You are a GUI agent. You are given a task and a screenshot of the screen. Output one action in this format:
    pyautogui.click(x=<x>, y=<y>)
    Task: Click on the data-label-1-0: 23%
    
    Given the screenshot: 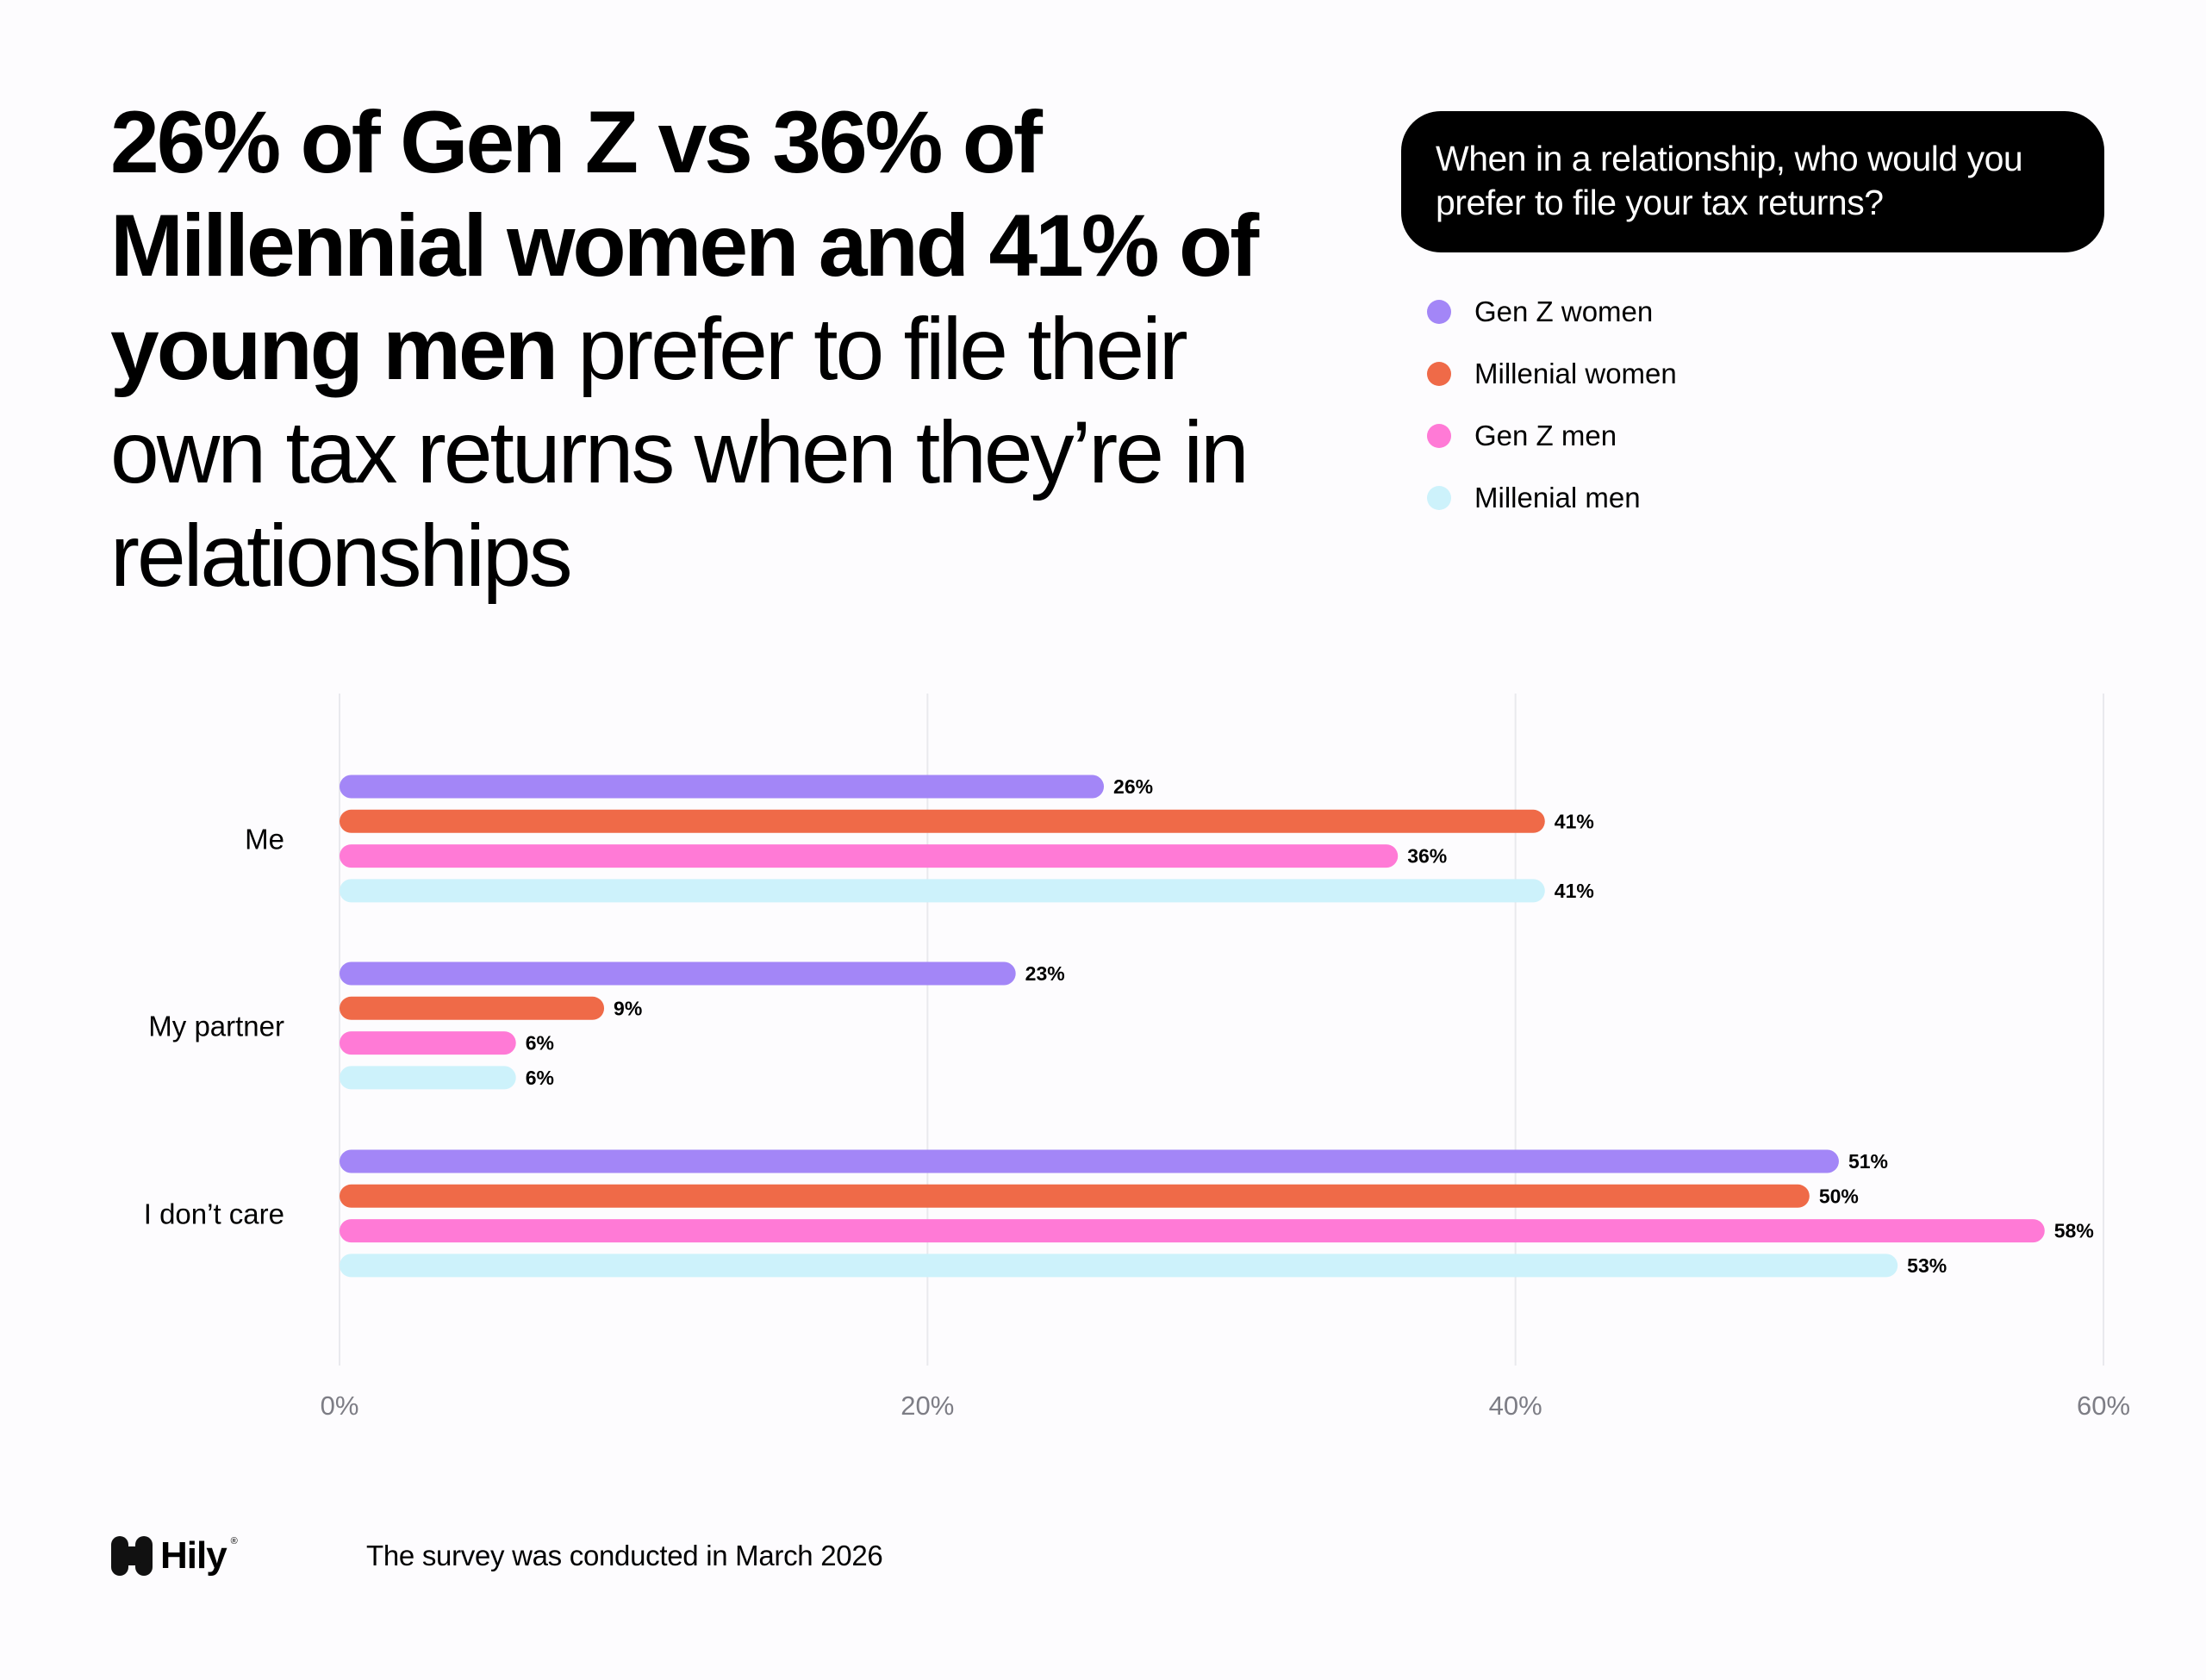 What is the action you would take?
    pyautogui.click(x=1045, y=974)
    